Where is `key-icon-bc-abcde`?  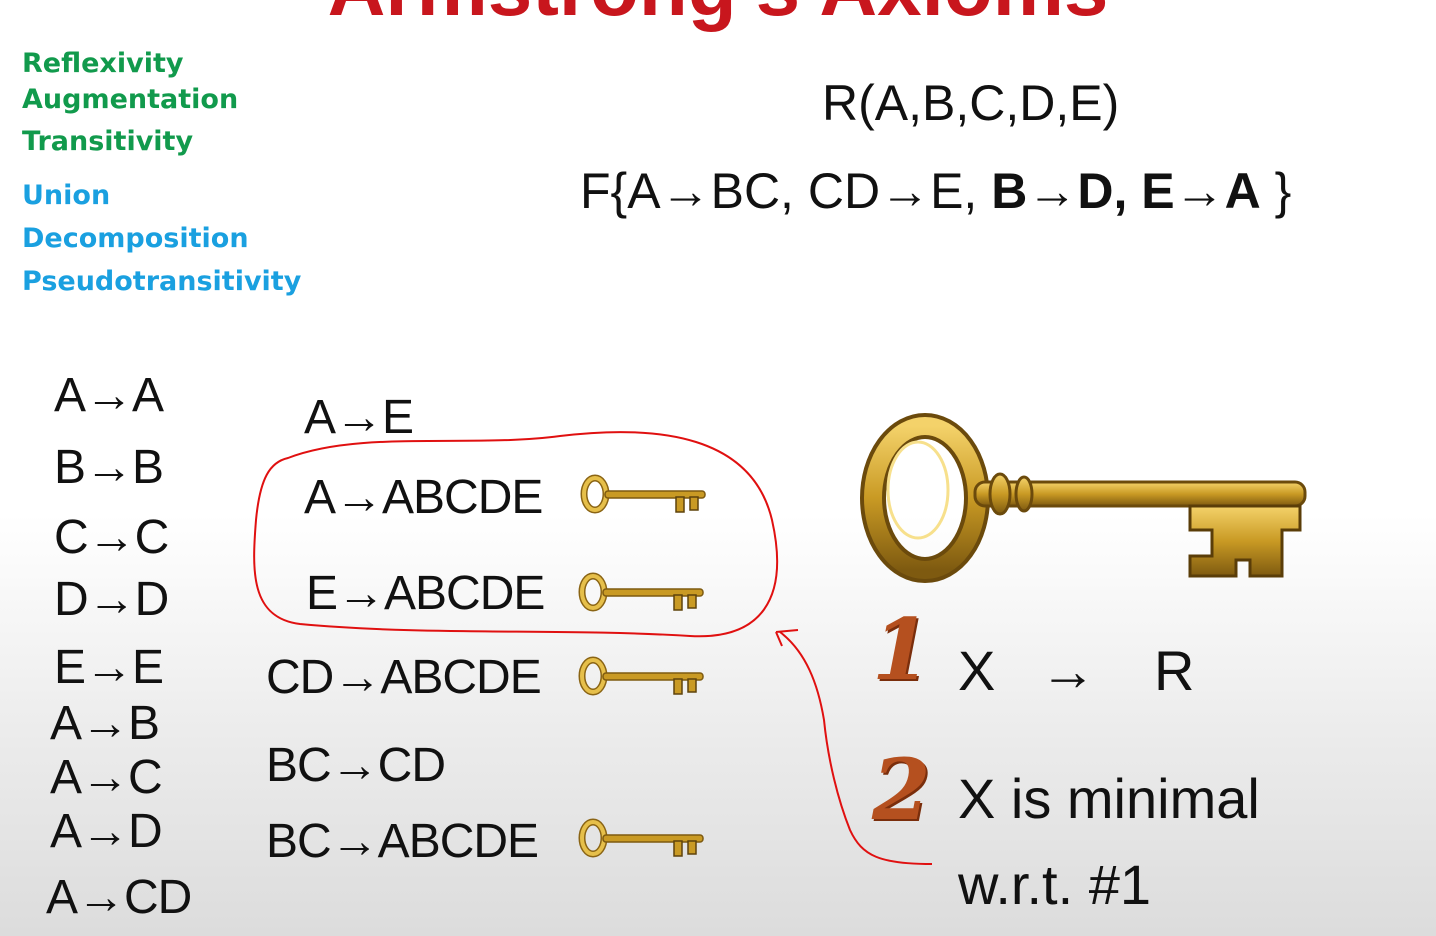 key-icon-bc-abcde is located at coordinates (642, 839).